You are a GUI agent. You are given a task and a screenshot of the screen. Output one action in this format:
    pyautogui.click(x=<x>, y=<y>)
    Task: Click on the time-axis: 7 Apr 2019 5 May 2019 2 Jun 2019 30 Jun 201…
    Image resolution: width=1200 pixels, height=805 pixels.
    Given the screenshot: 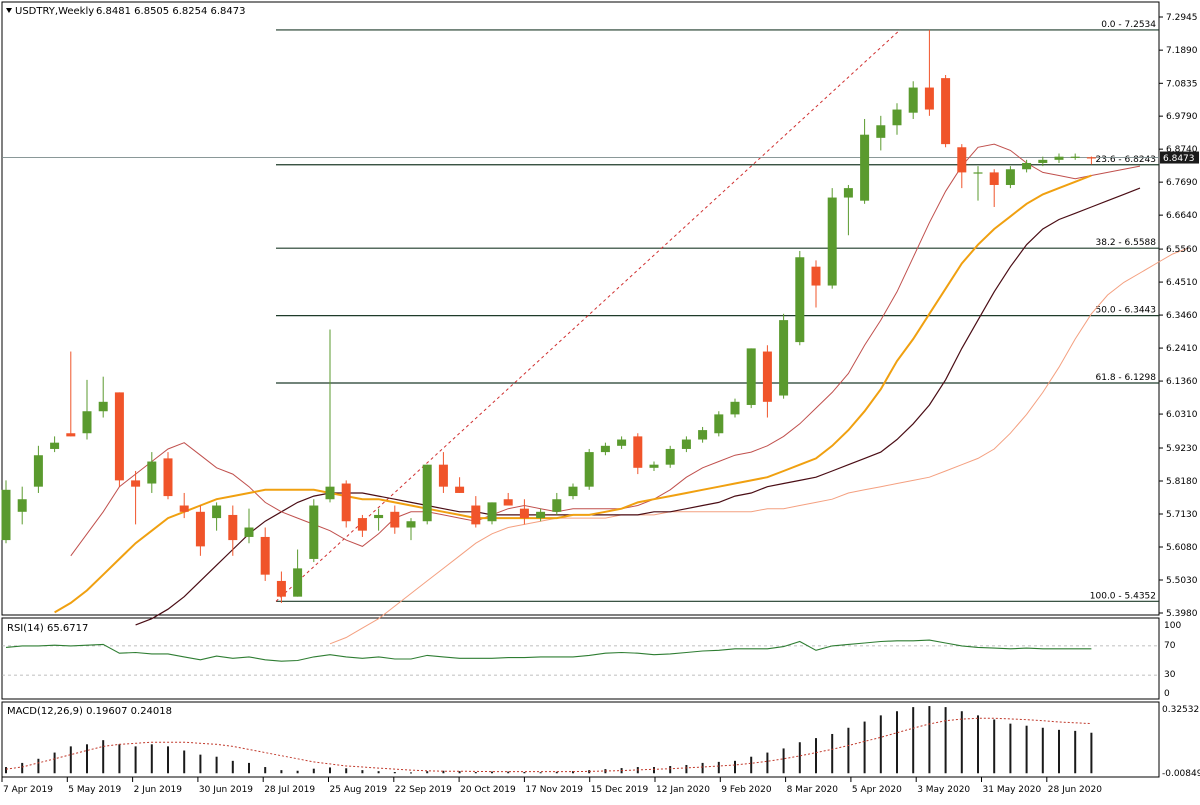 What is the action you would take?
    pyautogui.click(x=551, y=786)
    